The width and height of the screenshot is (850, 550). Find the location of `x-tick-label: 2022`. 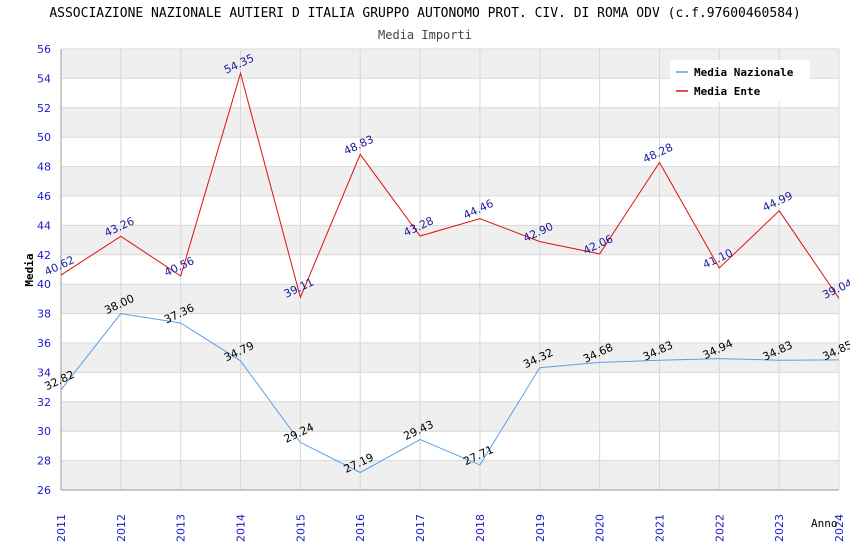

x-tick-label: 2022 is located at coordinates (719, 528).